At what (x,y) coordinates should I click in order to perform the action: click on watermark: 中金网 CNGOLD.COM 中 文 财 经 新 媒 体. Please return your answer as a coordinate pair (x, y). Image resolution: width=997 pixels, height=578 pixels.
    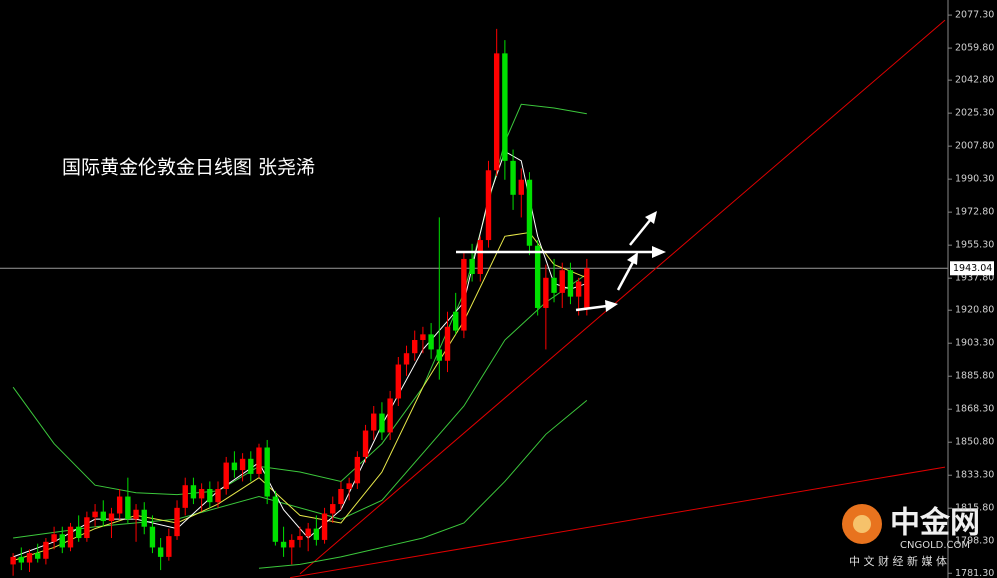
    Looking at the image, I should click on (911, 536).